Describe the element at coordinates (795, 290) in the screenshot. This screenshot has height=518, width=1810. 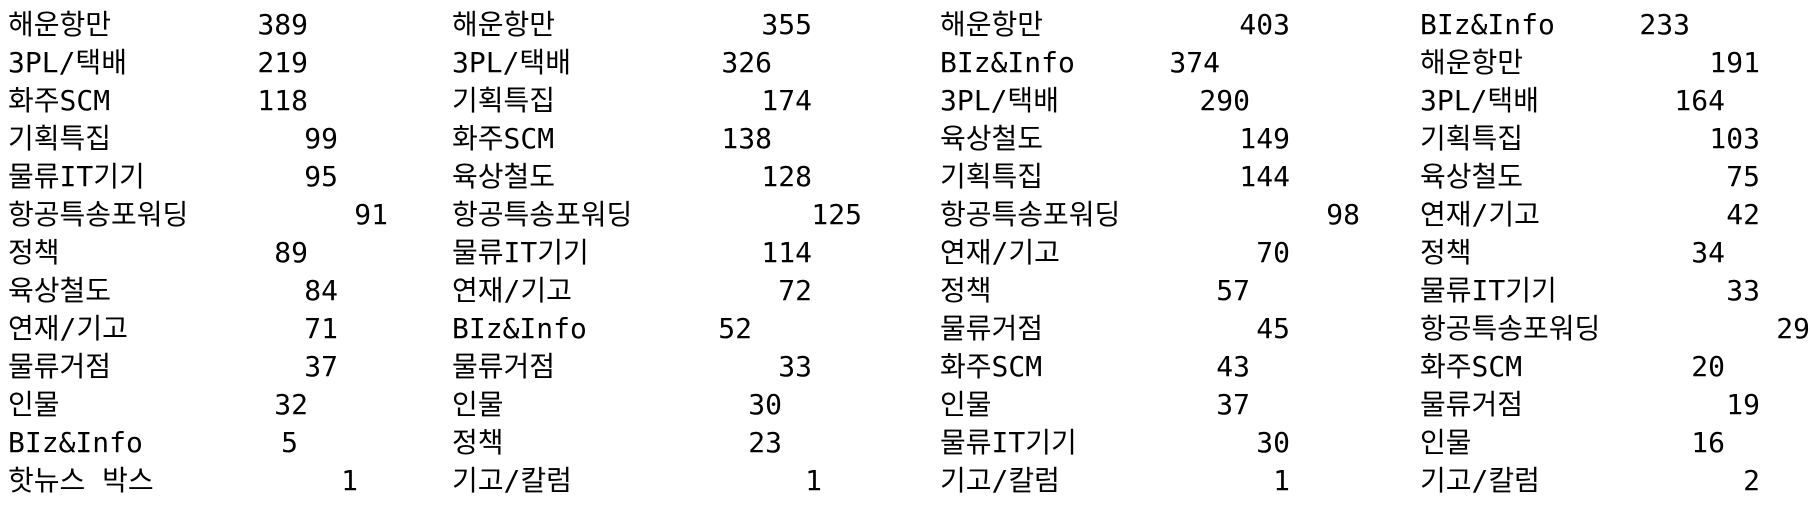
I see `category-count: 72` at that location.